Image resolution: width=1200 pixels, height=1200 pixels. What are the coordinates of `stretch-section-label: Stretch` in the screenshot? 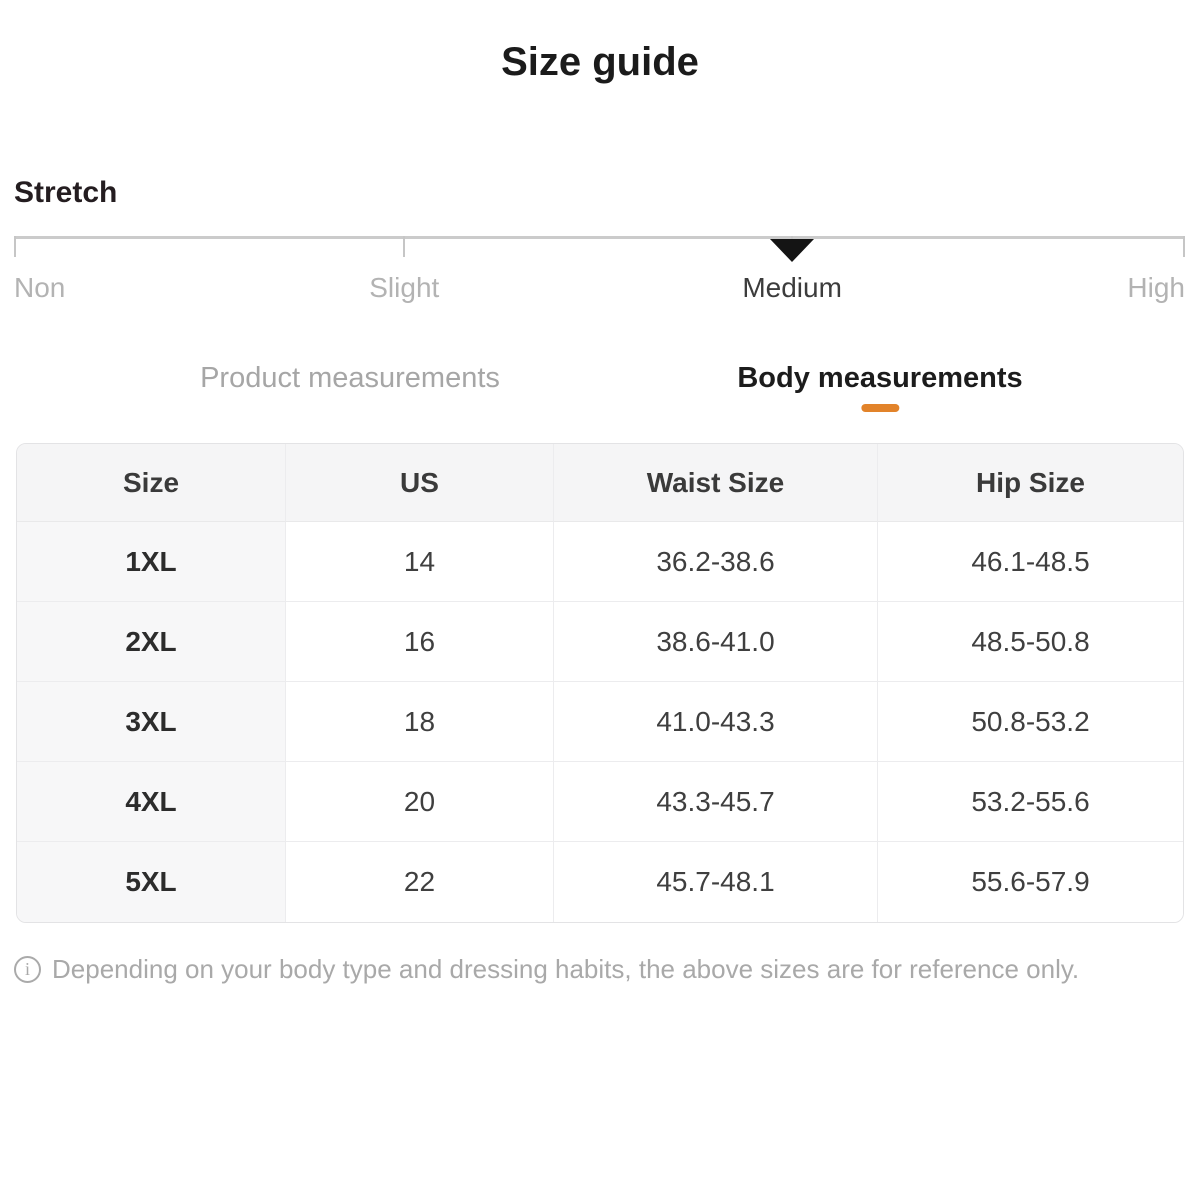 It's located at (66, 192).